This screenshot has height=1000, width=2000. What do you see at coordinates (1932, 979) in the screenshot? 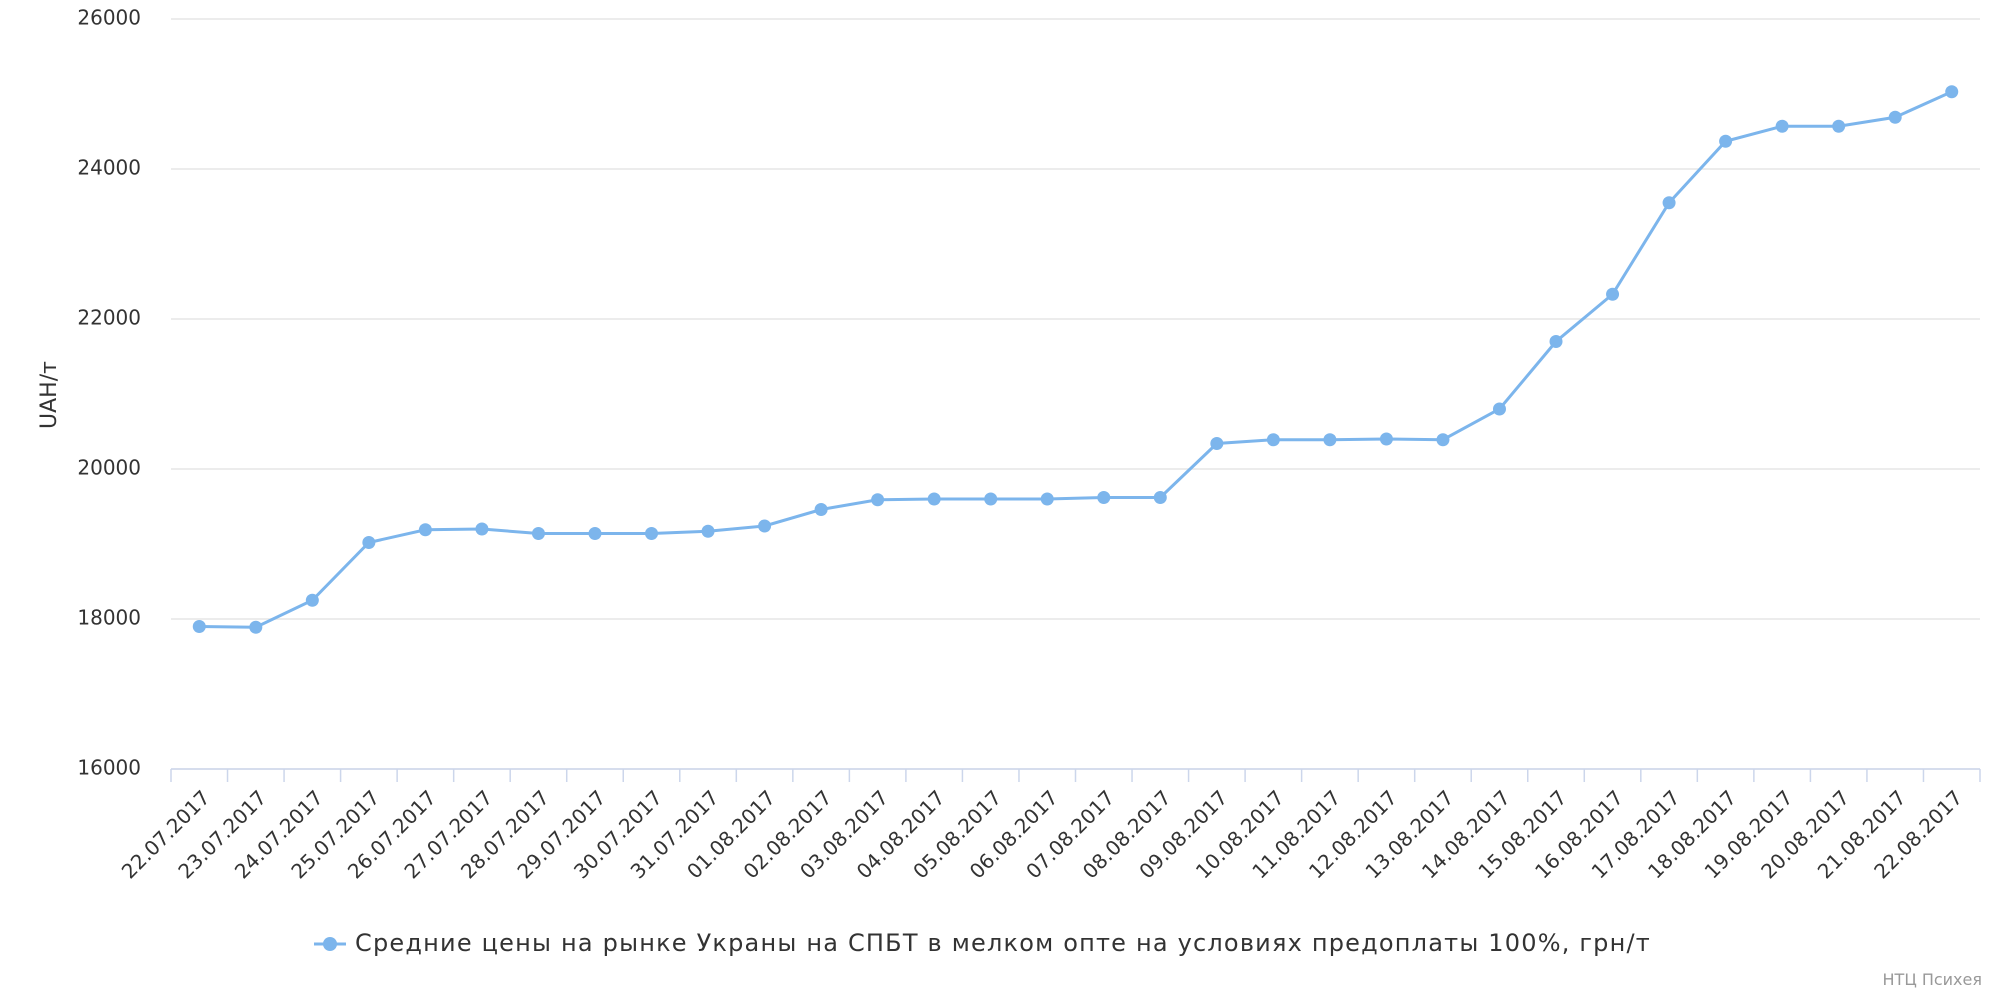
I see `credits: НТЦ Психея` at bounding box center [1932, 979].